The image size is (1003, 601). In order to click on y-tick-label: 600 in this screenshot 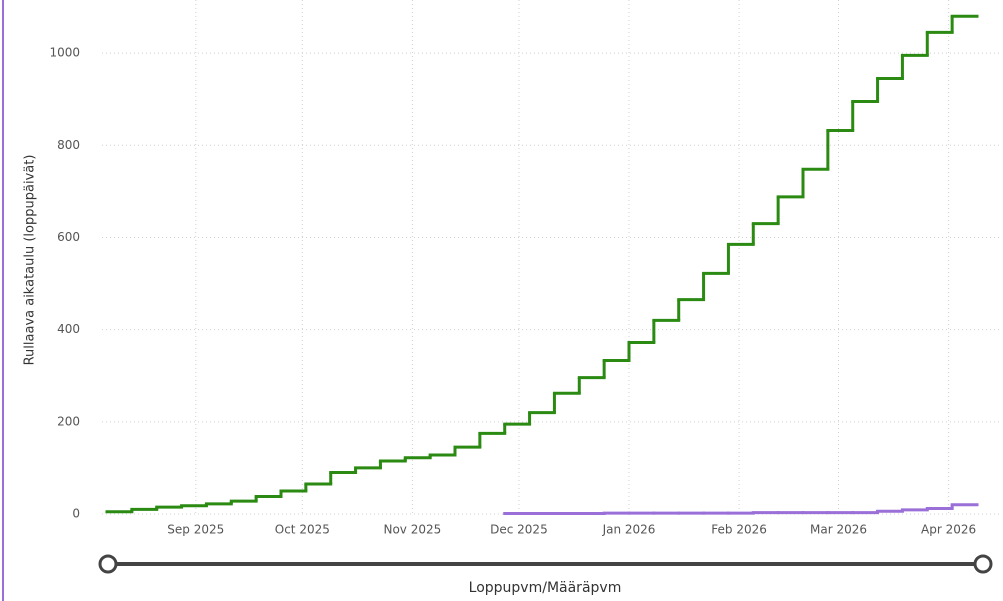, I will do `click(68, 237)`.